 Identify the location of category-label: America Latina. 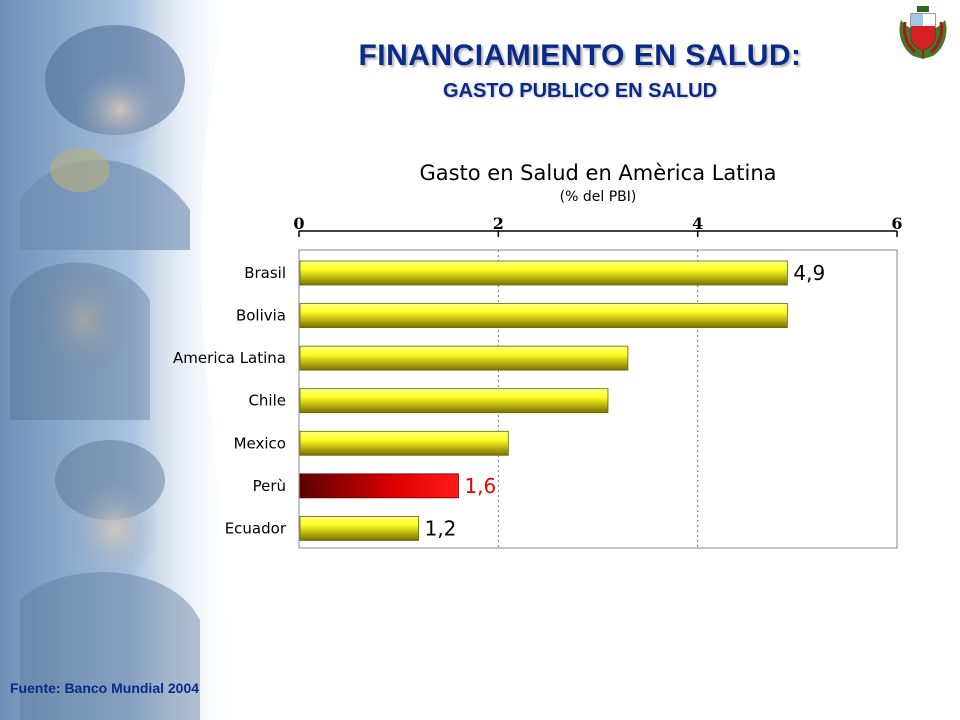
(229, 358).